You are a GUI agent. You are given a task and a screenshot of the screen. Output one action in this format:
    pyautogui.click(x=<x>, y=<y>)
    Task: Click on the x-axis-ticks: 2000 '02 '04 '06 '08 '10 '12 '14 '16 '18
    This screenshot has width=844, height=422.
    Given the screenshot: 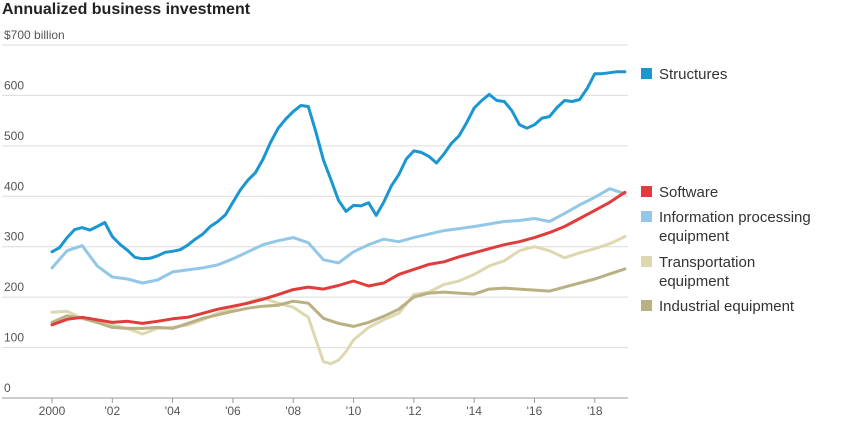 What is the action you would take?
    pyautogui.click(x=321, y=408)
    